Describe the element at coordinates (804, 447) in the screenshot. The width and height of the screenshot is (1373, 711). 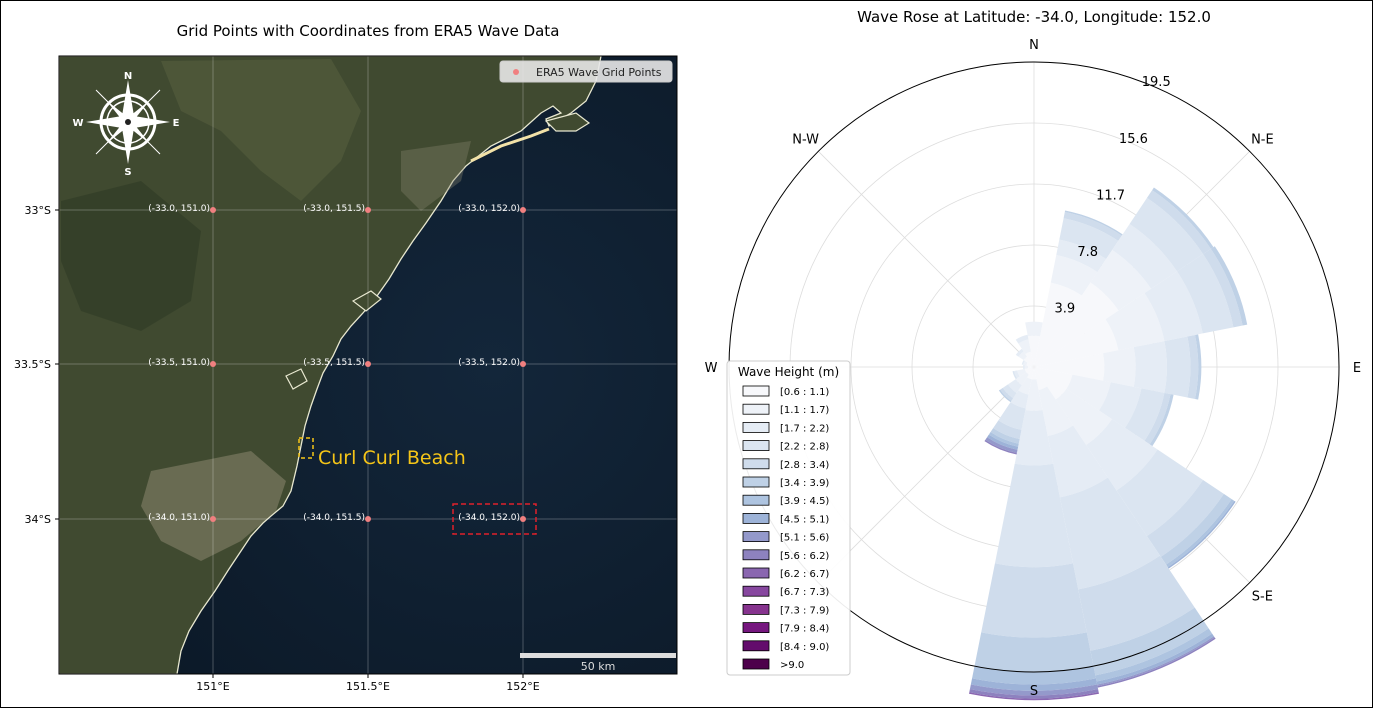
I see `rose-legend-label: [2.2 : 2.8)` at that location.